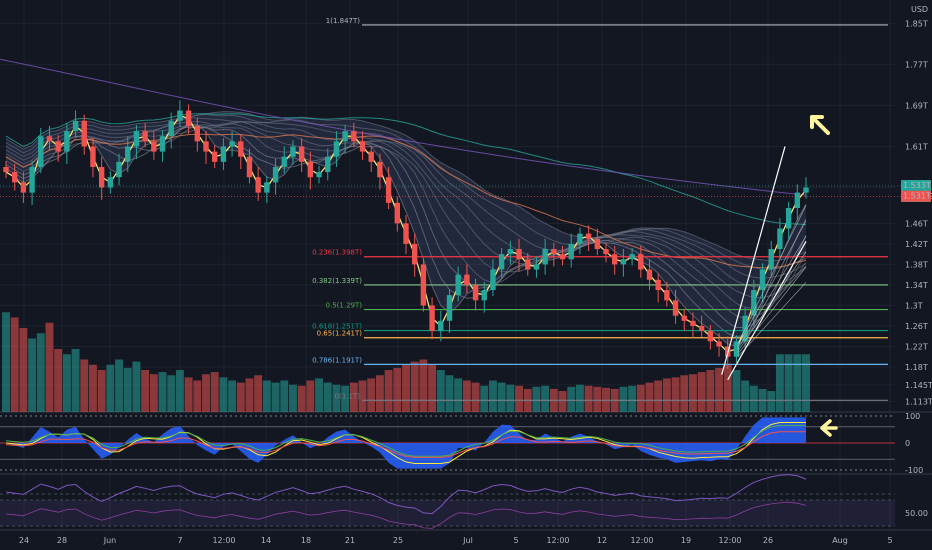 This screenshot has height=550, width=932. I want to click on x-tick-label: 5, so click(889, 540).